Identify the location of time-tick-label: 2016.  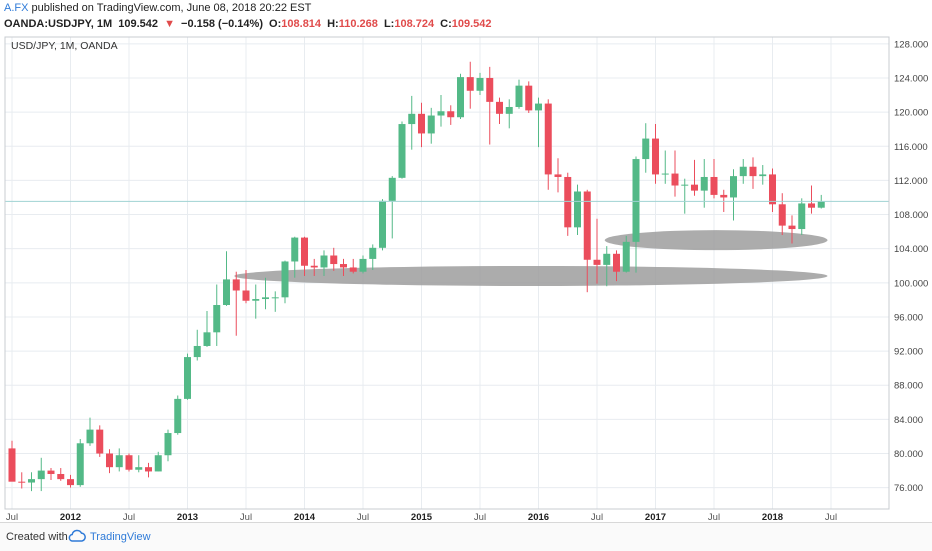
(538, 517).